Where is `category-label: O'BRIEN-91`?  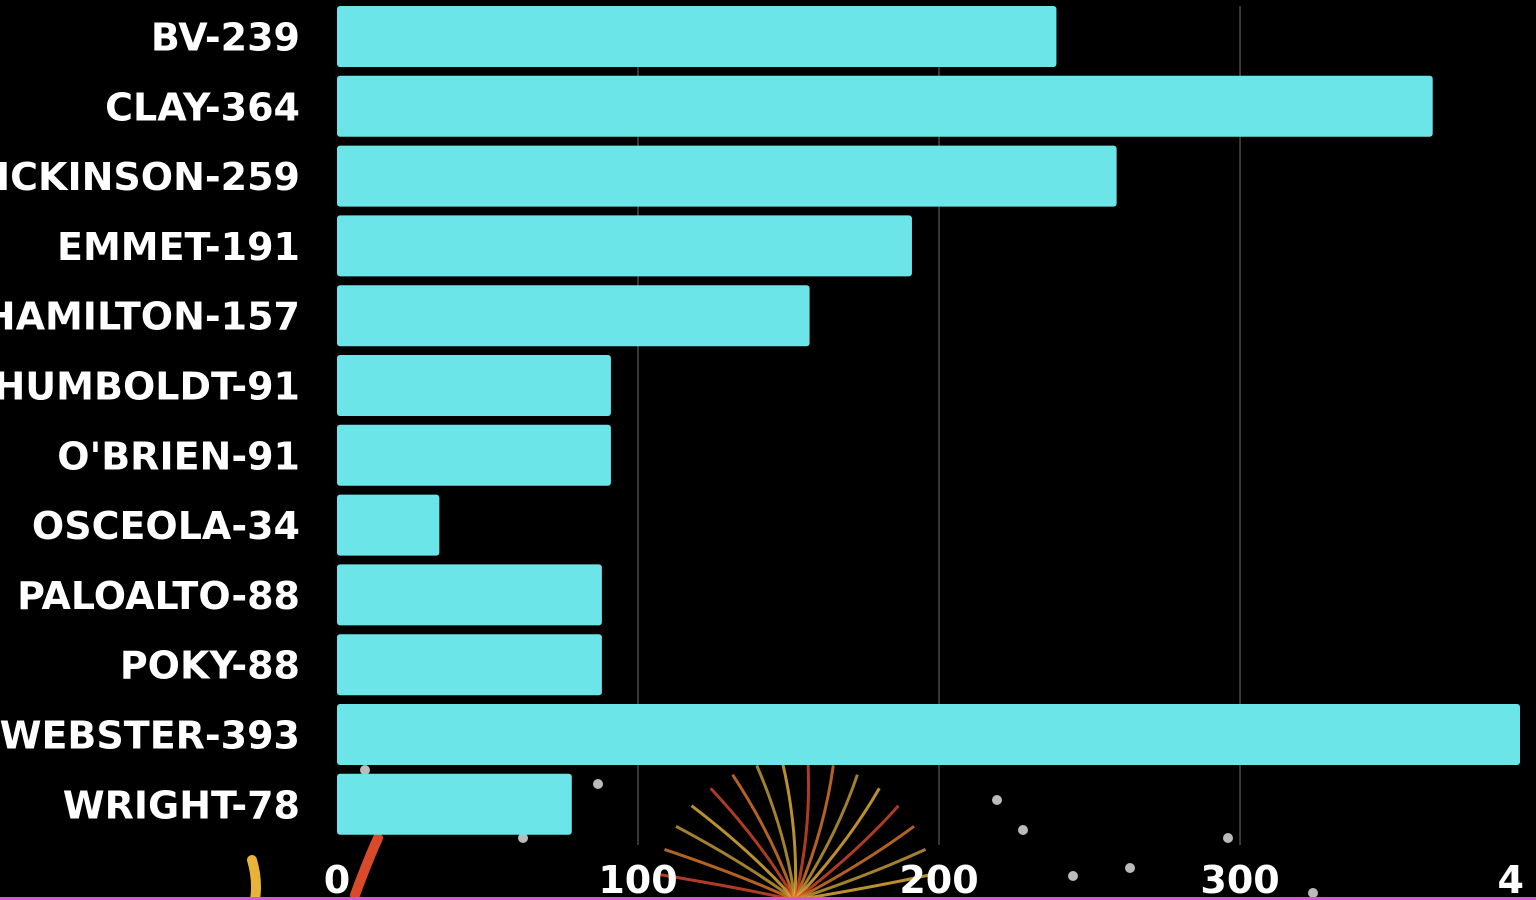
category-label: O'BRIEN-91 is located at coordinates (178, 456).